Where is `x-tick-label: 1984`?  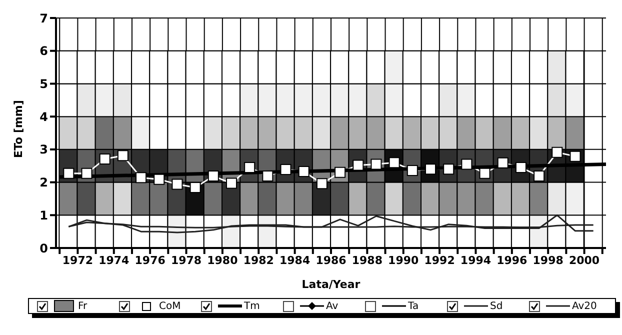 x-tick-label: 1984 is located at coordinates (295, 260).